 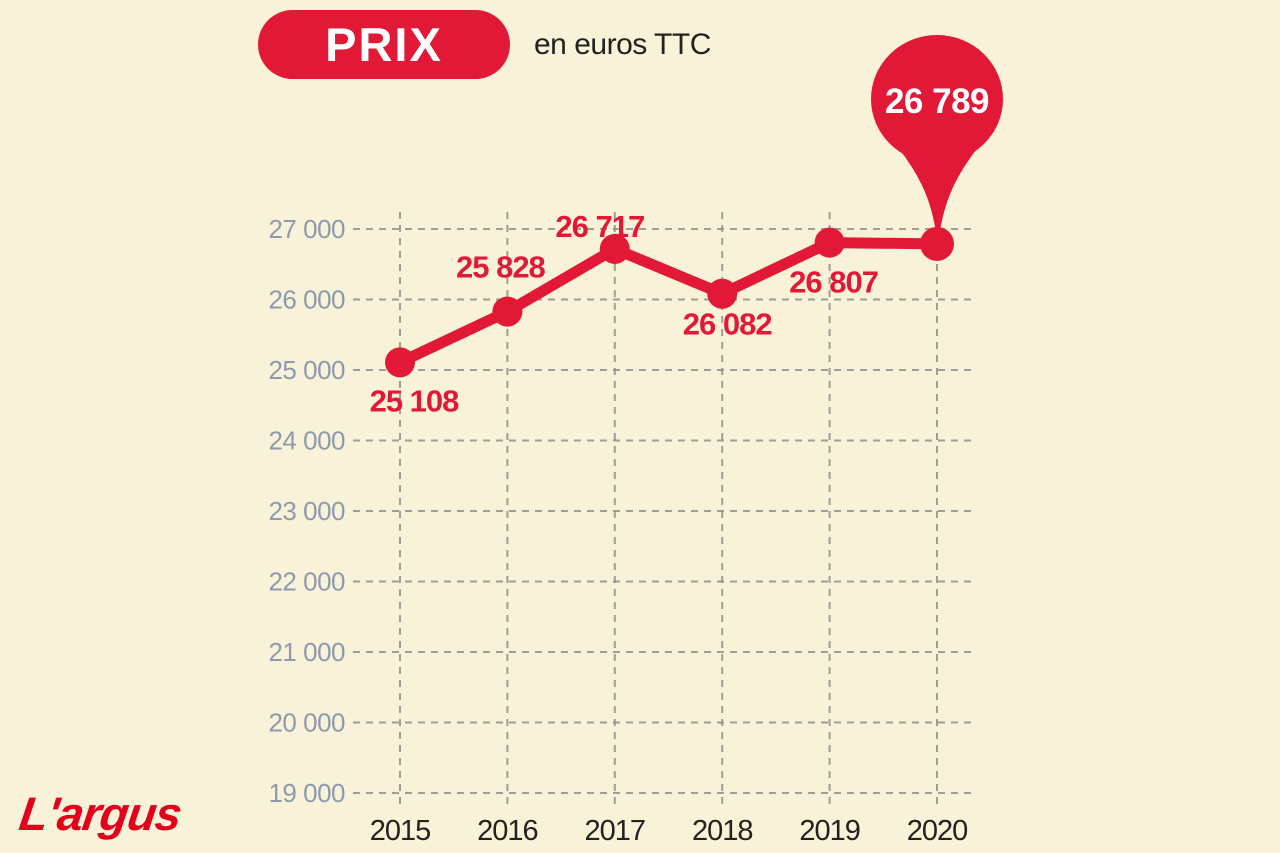 What do you see at coordinates (415, 400) in the screenshot?
I see `data-label-2015: 25 108` at bounding box center [415, 400].